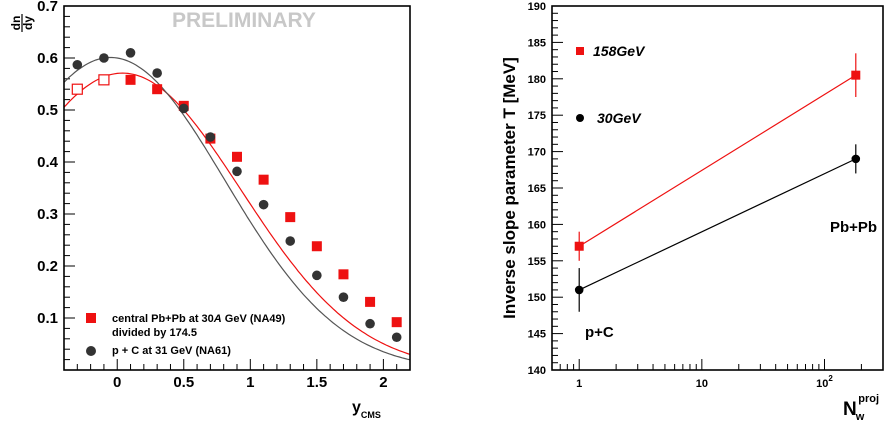 The height and width of the screenshot is (427, 891). I want to click on legend-label-pbpb: central Pb+Pb at 30A GeV (NA49), so click(199, 319).